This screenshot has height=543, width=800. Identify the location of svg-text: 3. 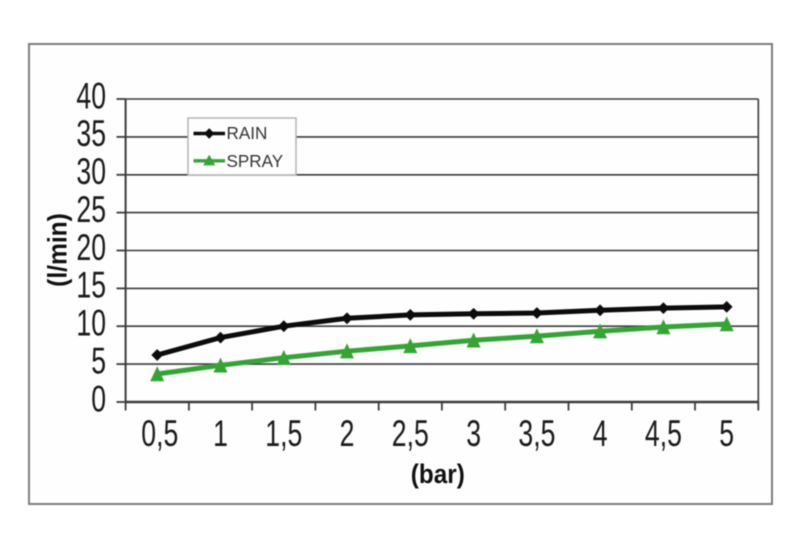
(473, 433).